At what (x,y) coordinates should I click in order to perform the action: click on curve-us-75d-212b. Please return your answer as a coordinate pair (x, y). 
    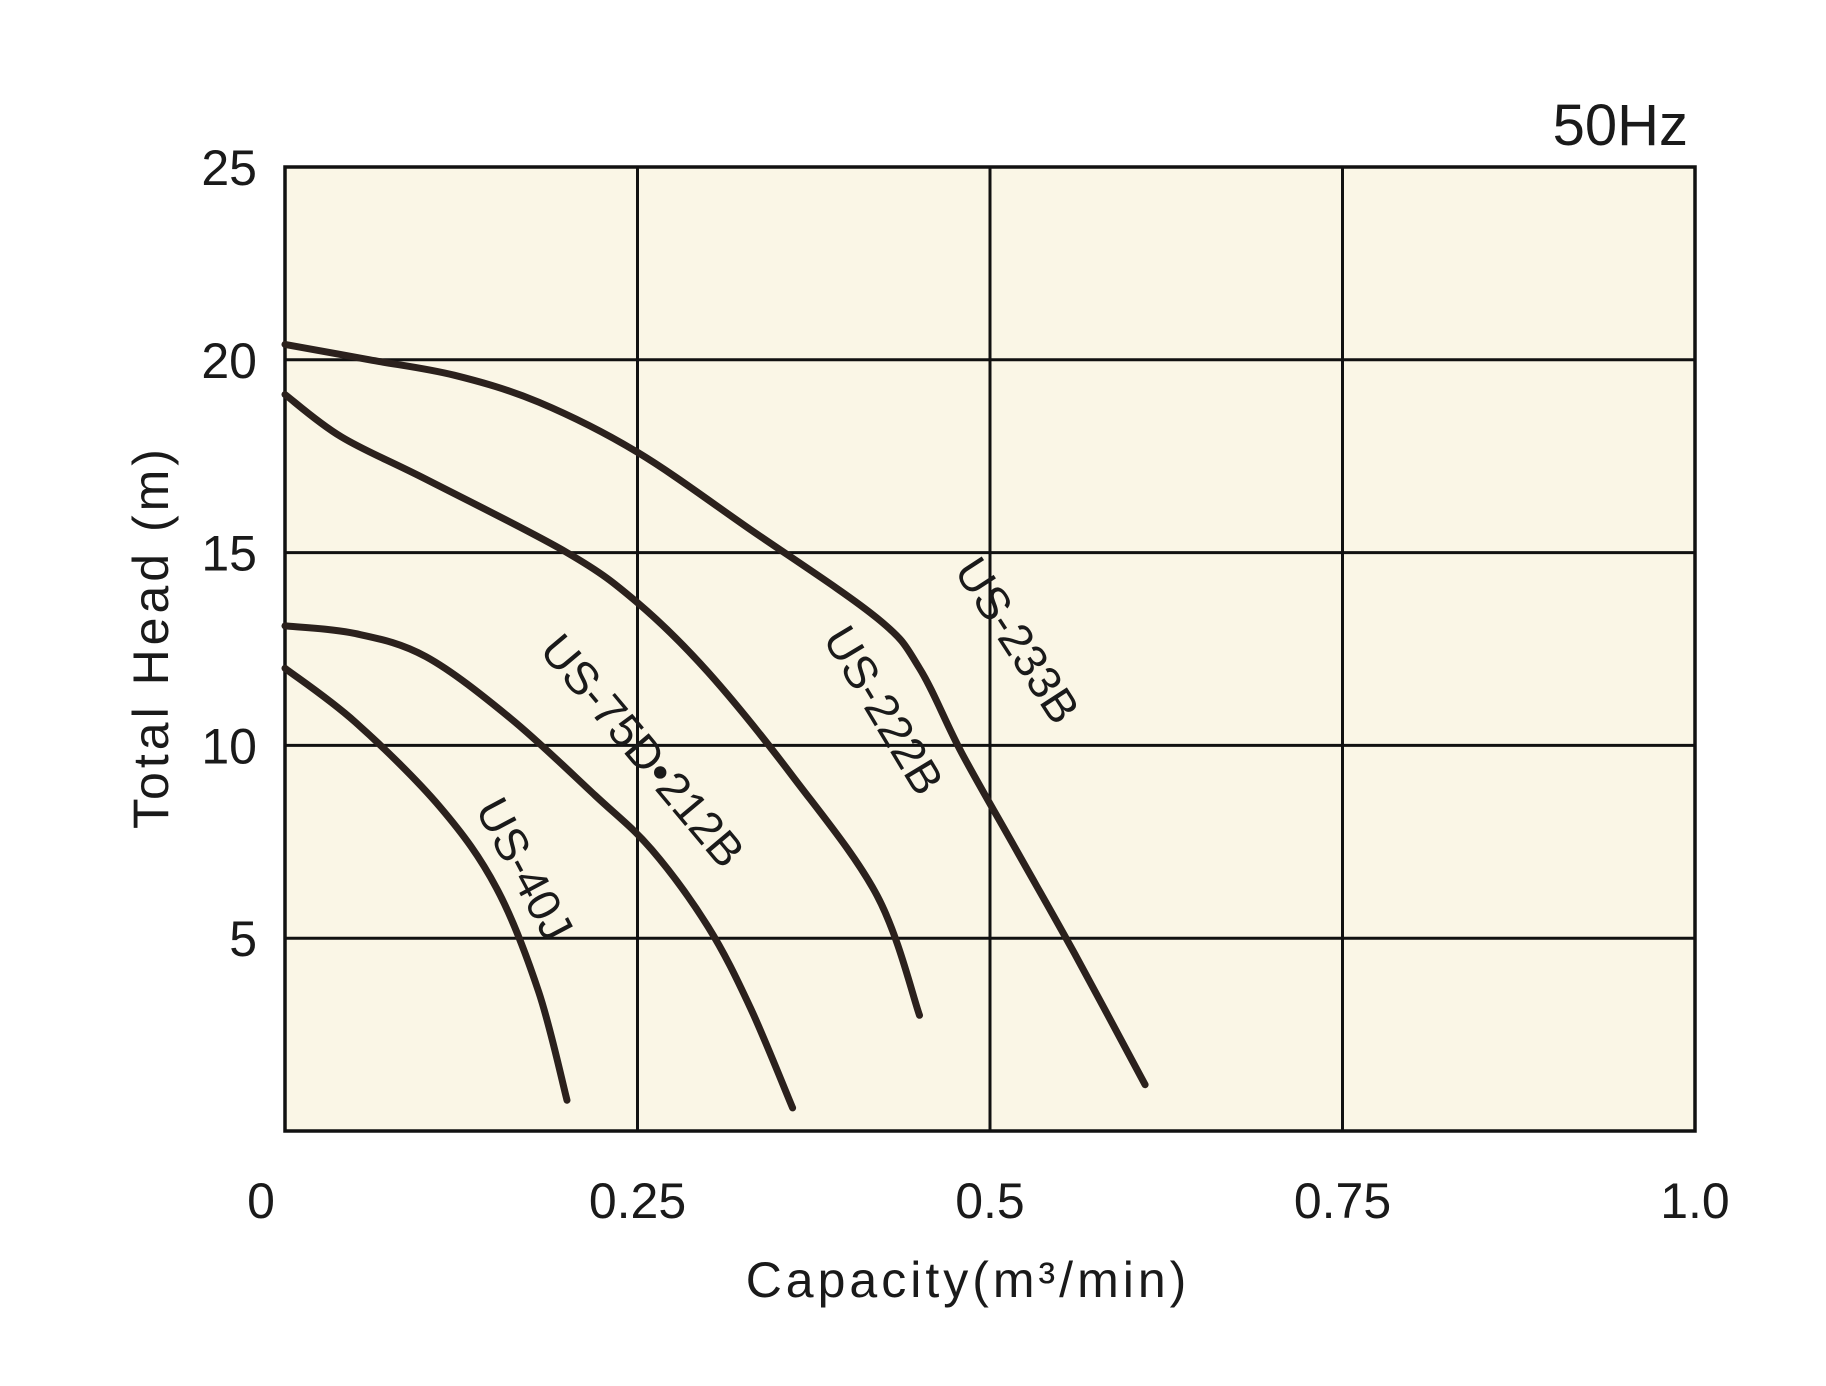
    Looking at the image, I should click on (539, 867).